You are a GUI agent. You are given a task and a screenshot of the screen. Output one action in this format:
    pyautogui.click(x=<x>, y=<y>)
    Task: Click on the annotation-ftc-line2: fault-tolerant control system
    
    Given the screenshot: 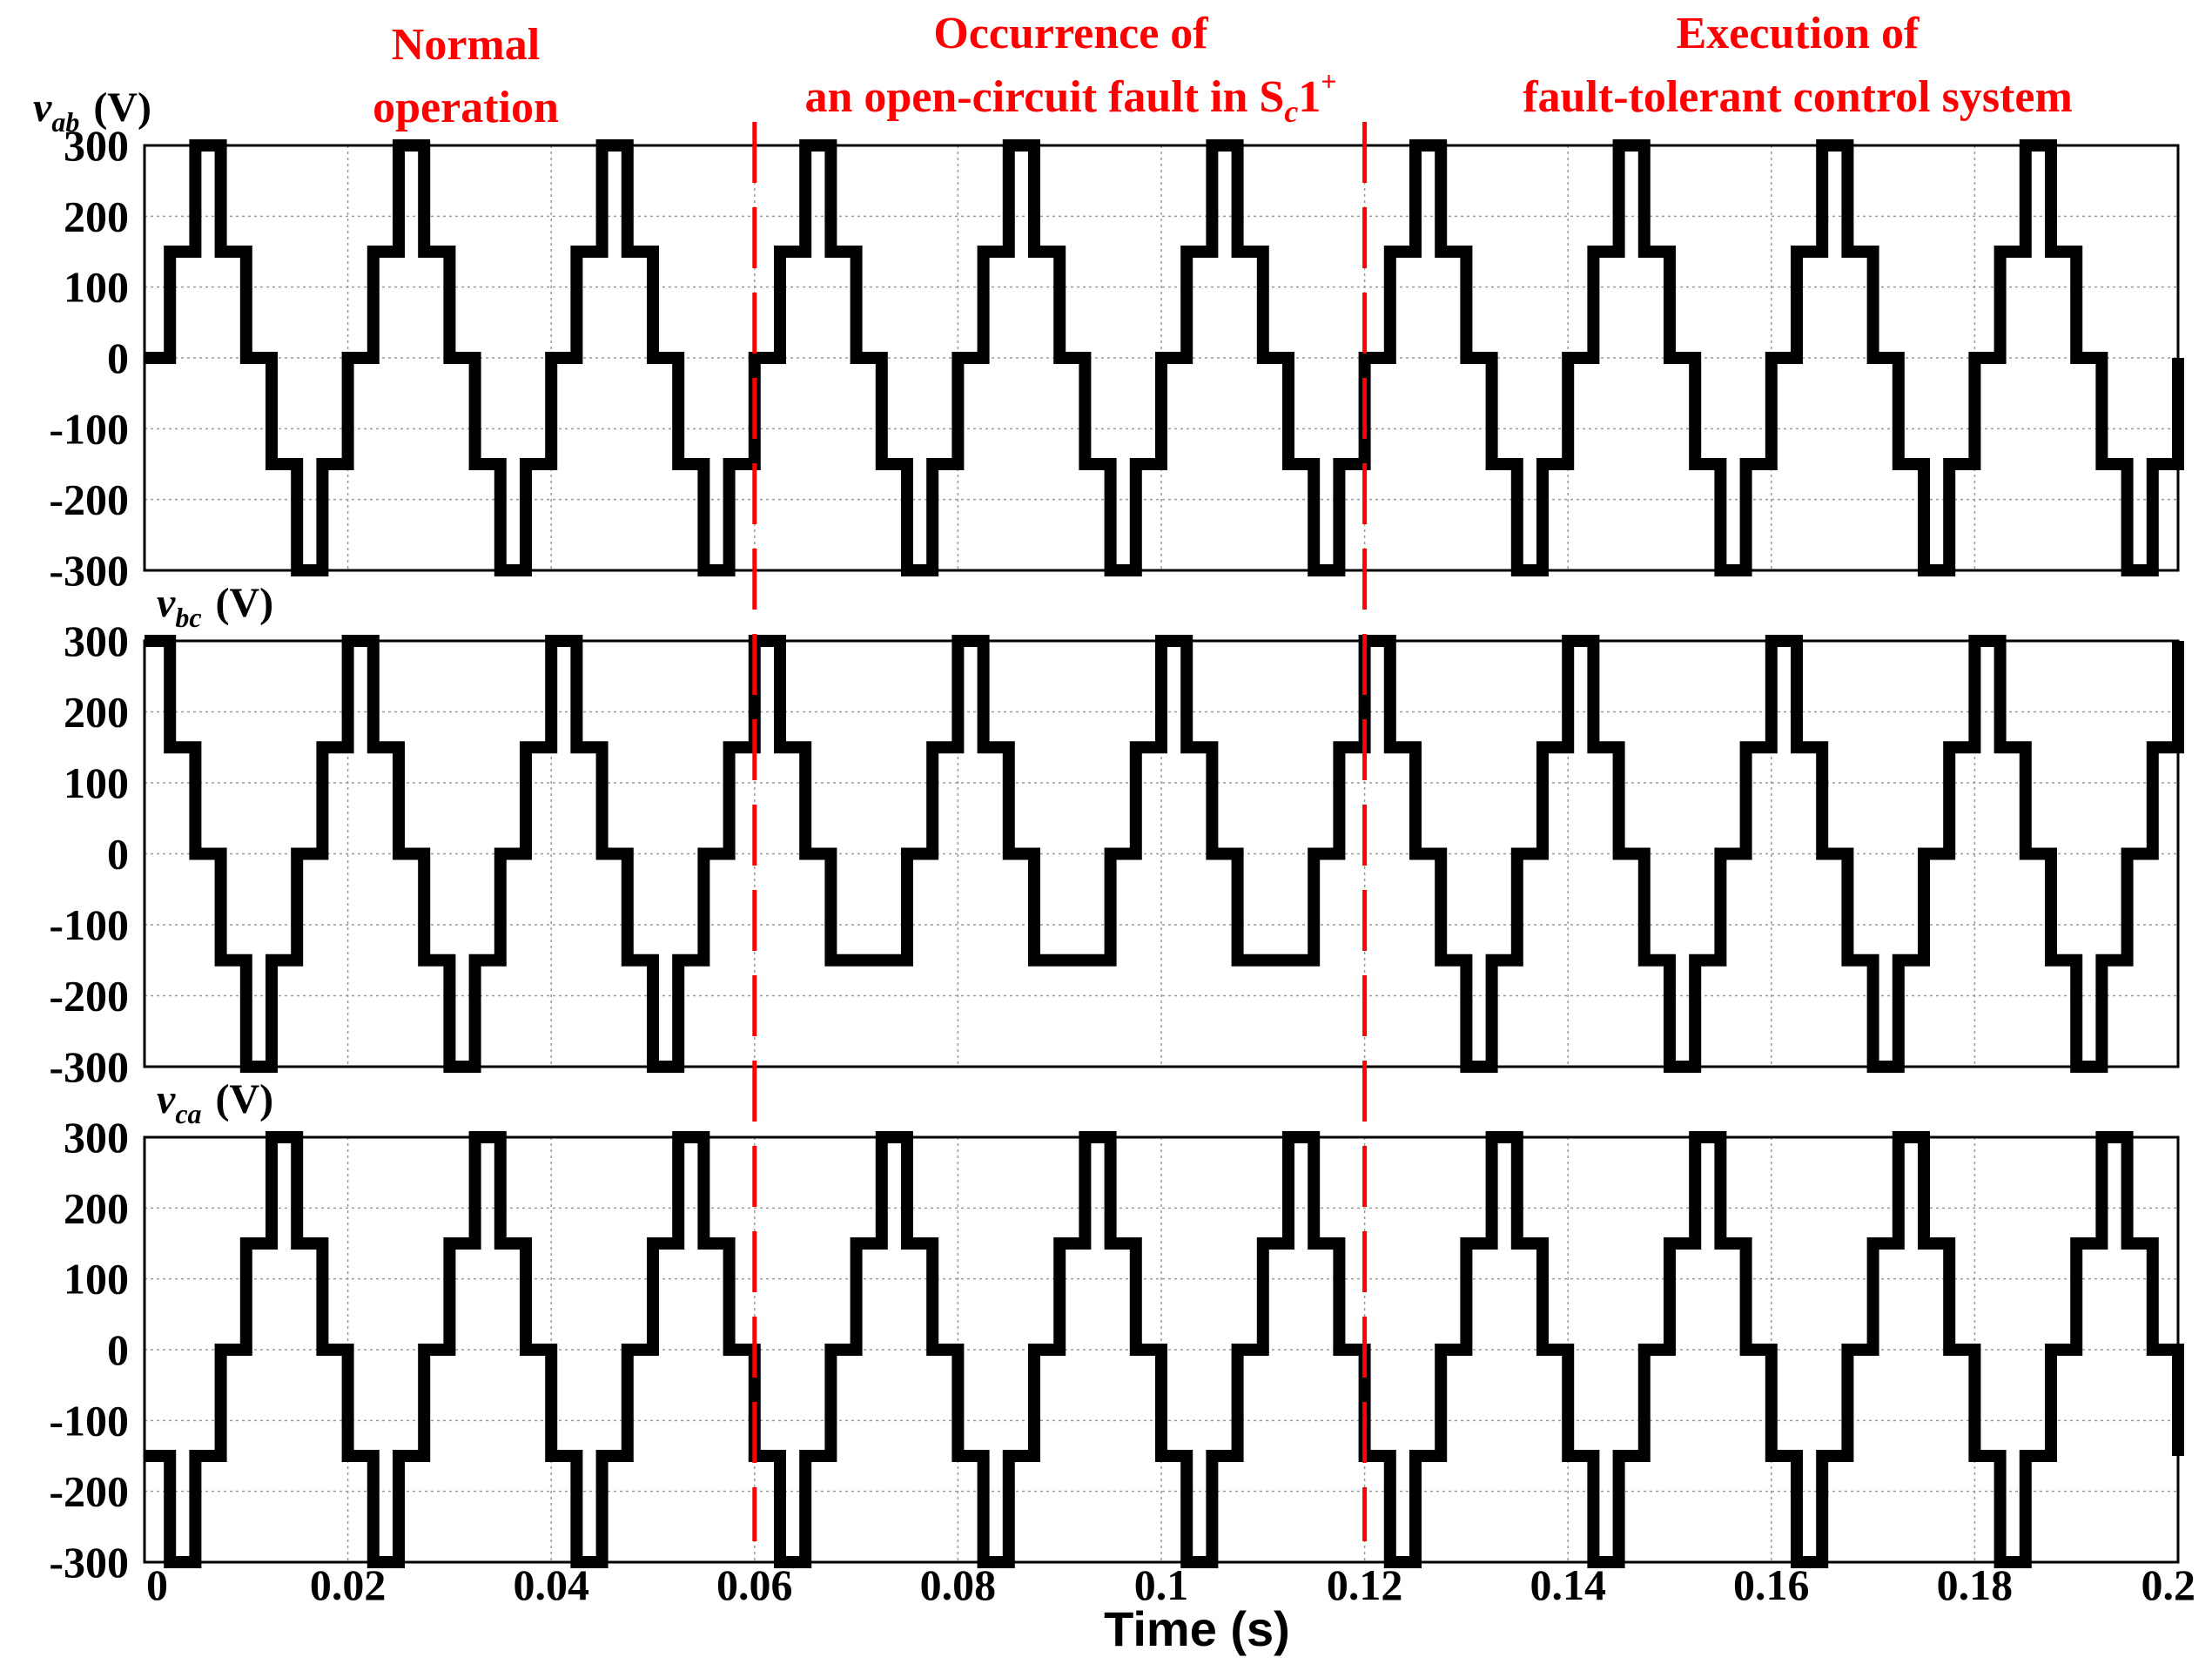 What is the action you would take?
    pyautogui.click(x=1798, y=97)
    